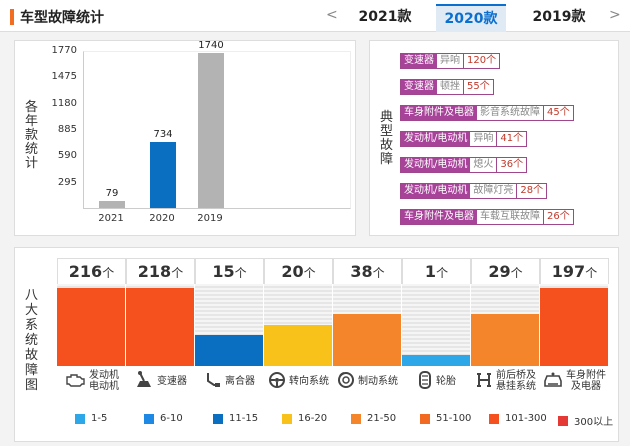 The image size is (630, 446). I want to click on system-column: 216个 发动机 电动机, so click(91, 327).